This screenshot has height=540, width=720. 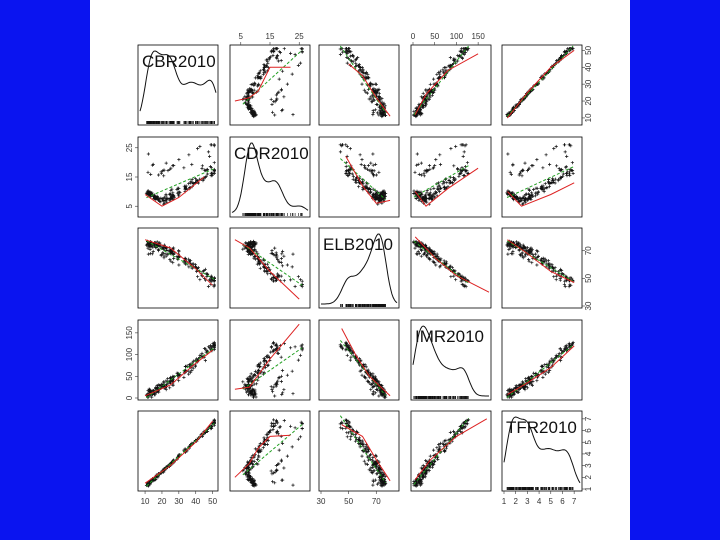 I want to click on linear-fit-cbr2010-cdr2010, so click(x=180, y=183).